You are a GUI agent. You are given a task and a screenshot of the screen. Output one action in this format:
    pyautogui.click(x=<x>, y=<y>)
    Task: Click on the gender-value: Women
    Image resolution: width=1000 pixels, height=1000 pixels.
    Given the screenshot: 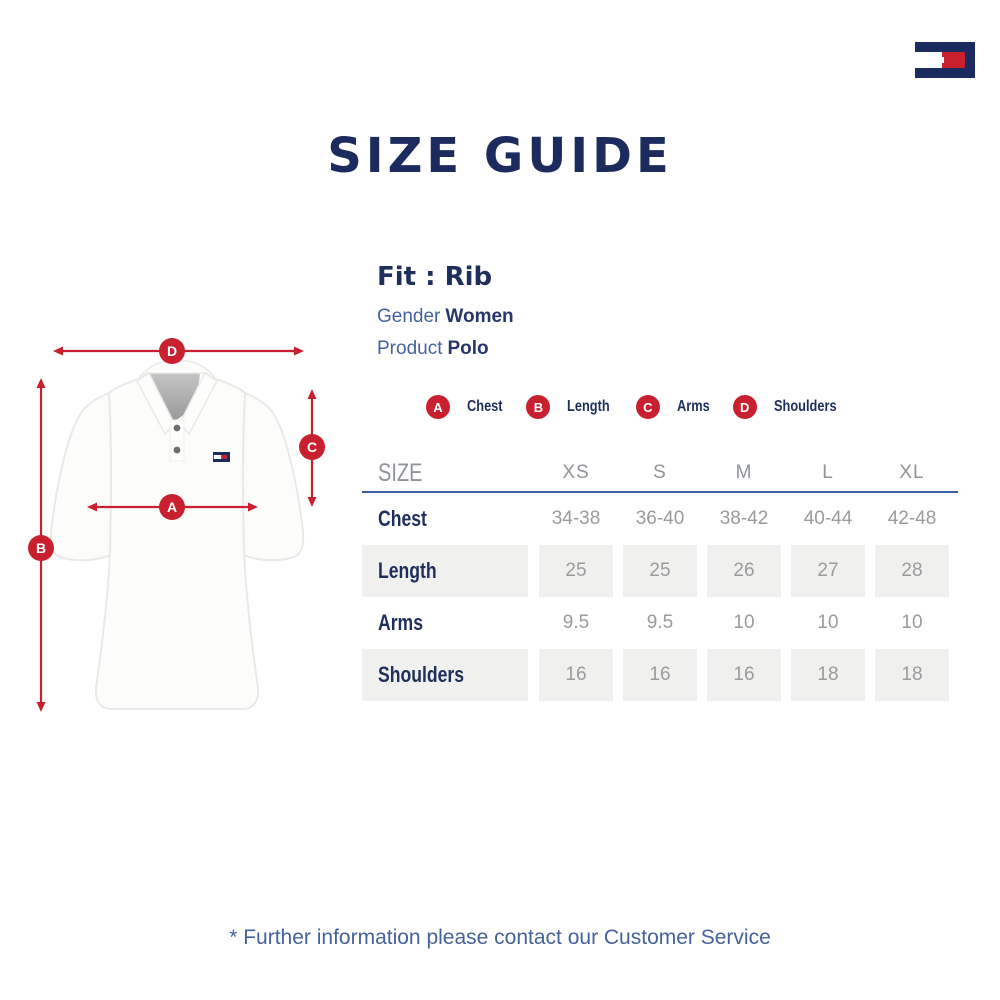 What is the action you would take?
    pyautogui.click(x=479, y=316)
    